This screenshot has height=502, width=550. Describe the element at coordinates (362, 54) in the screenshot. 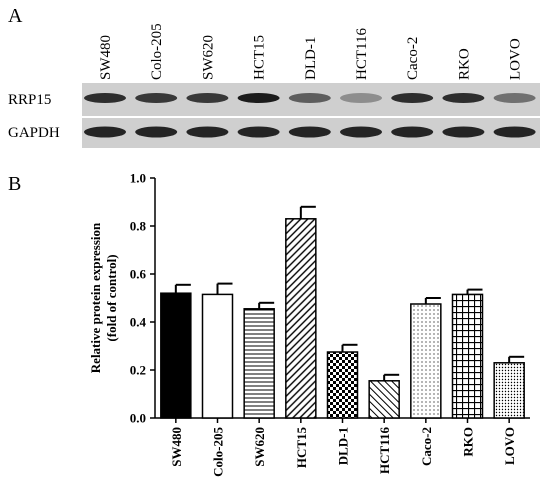

I see `lane-label: HCT116` at that location.